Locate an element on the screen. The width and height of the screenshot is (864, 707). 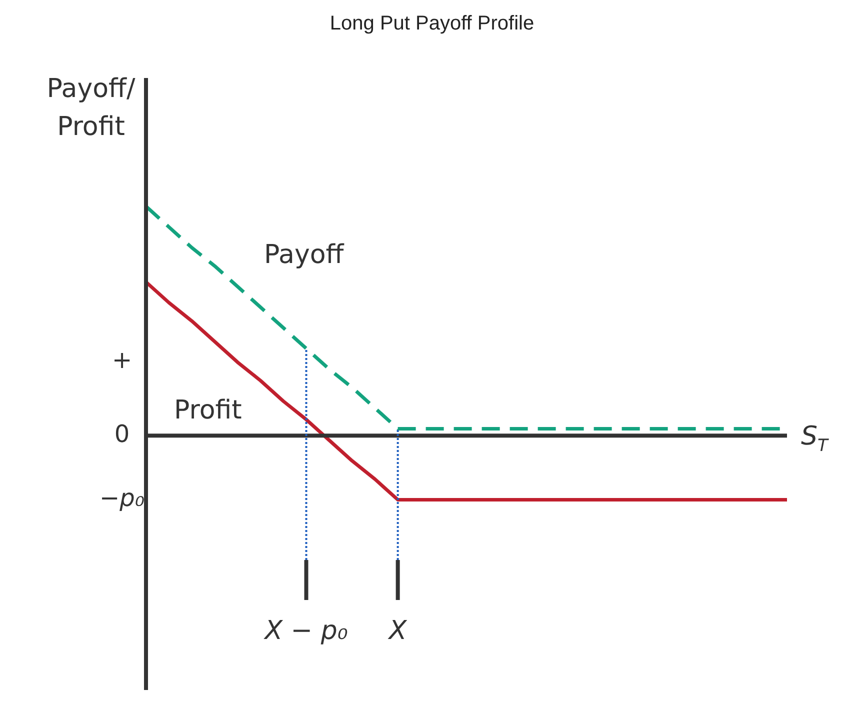
y-axis-title: Payoff/ Profit is located at coordinates (91, 108).